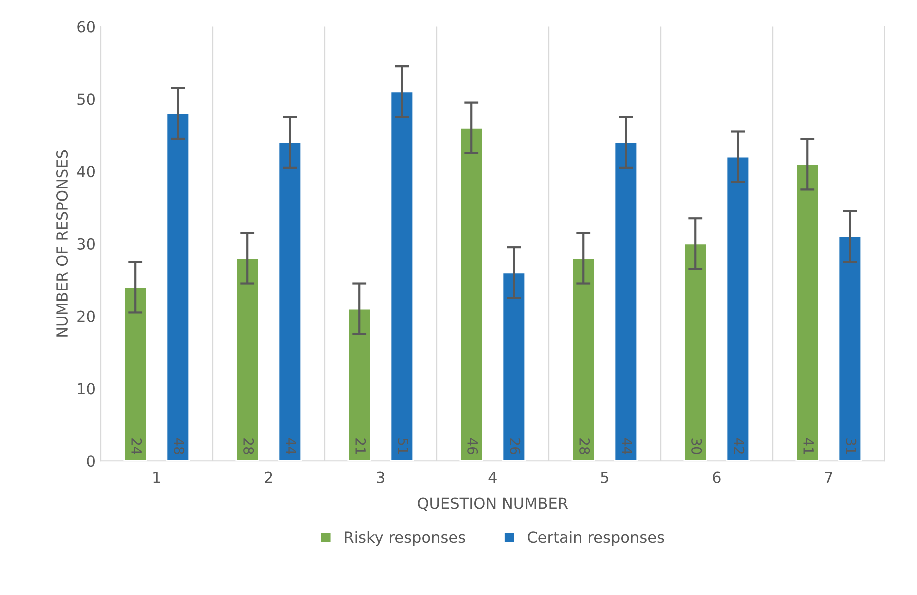 This screenshot has height=595, width=917. I want to click on x-tick-label: 3, so click(381, 478).